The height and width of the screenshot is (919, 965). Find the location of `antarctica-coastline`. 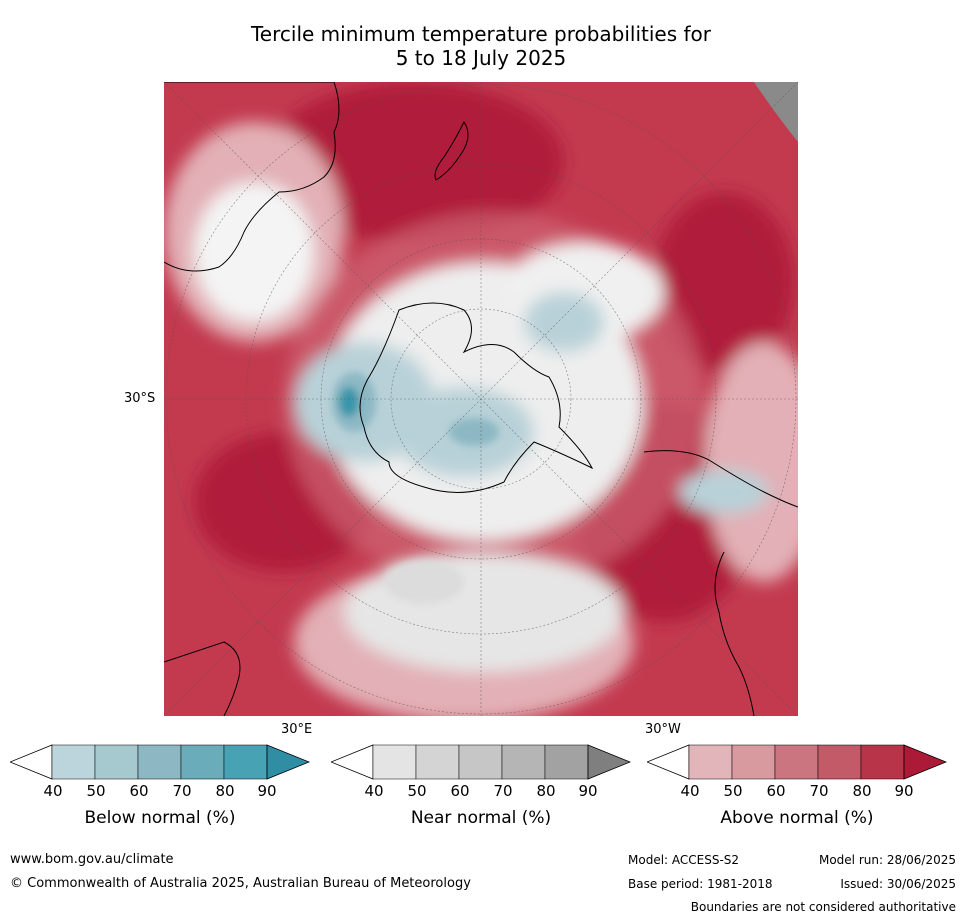

antarctica-coastline is located at coordinates (476, 397).